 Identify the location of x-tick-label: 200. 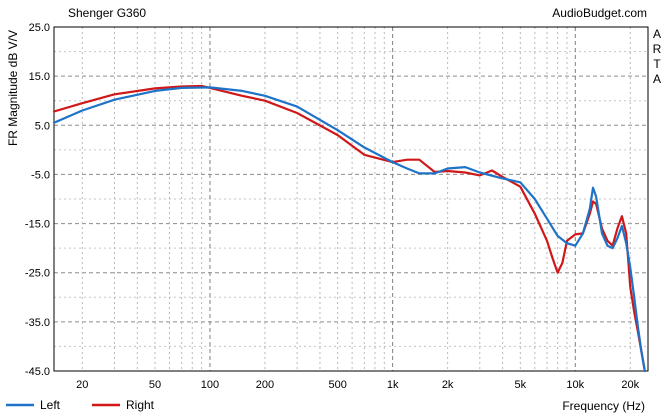
(265, 385).